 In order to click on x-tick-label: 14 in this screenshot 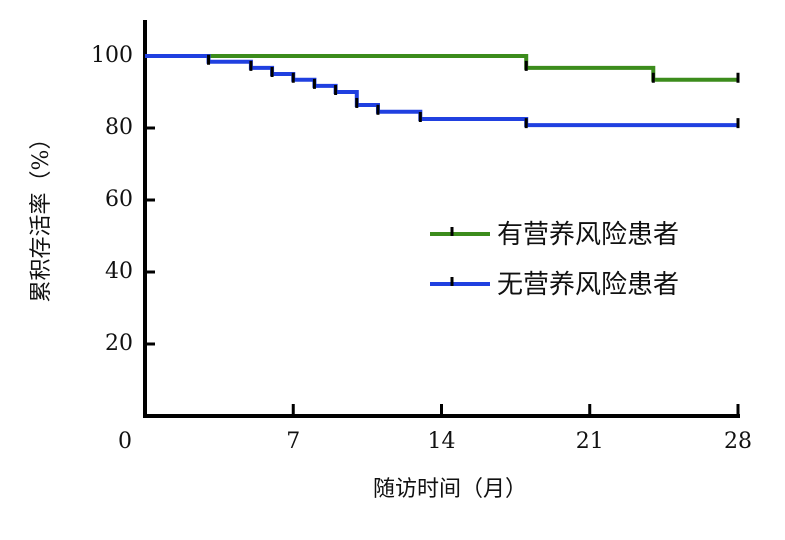, I will do `click(442, 441)`.